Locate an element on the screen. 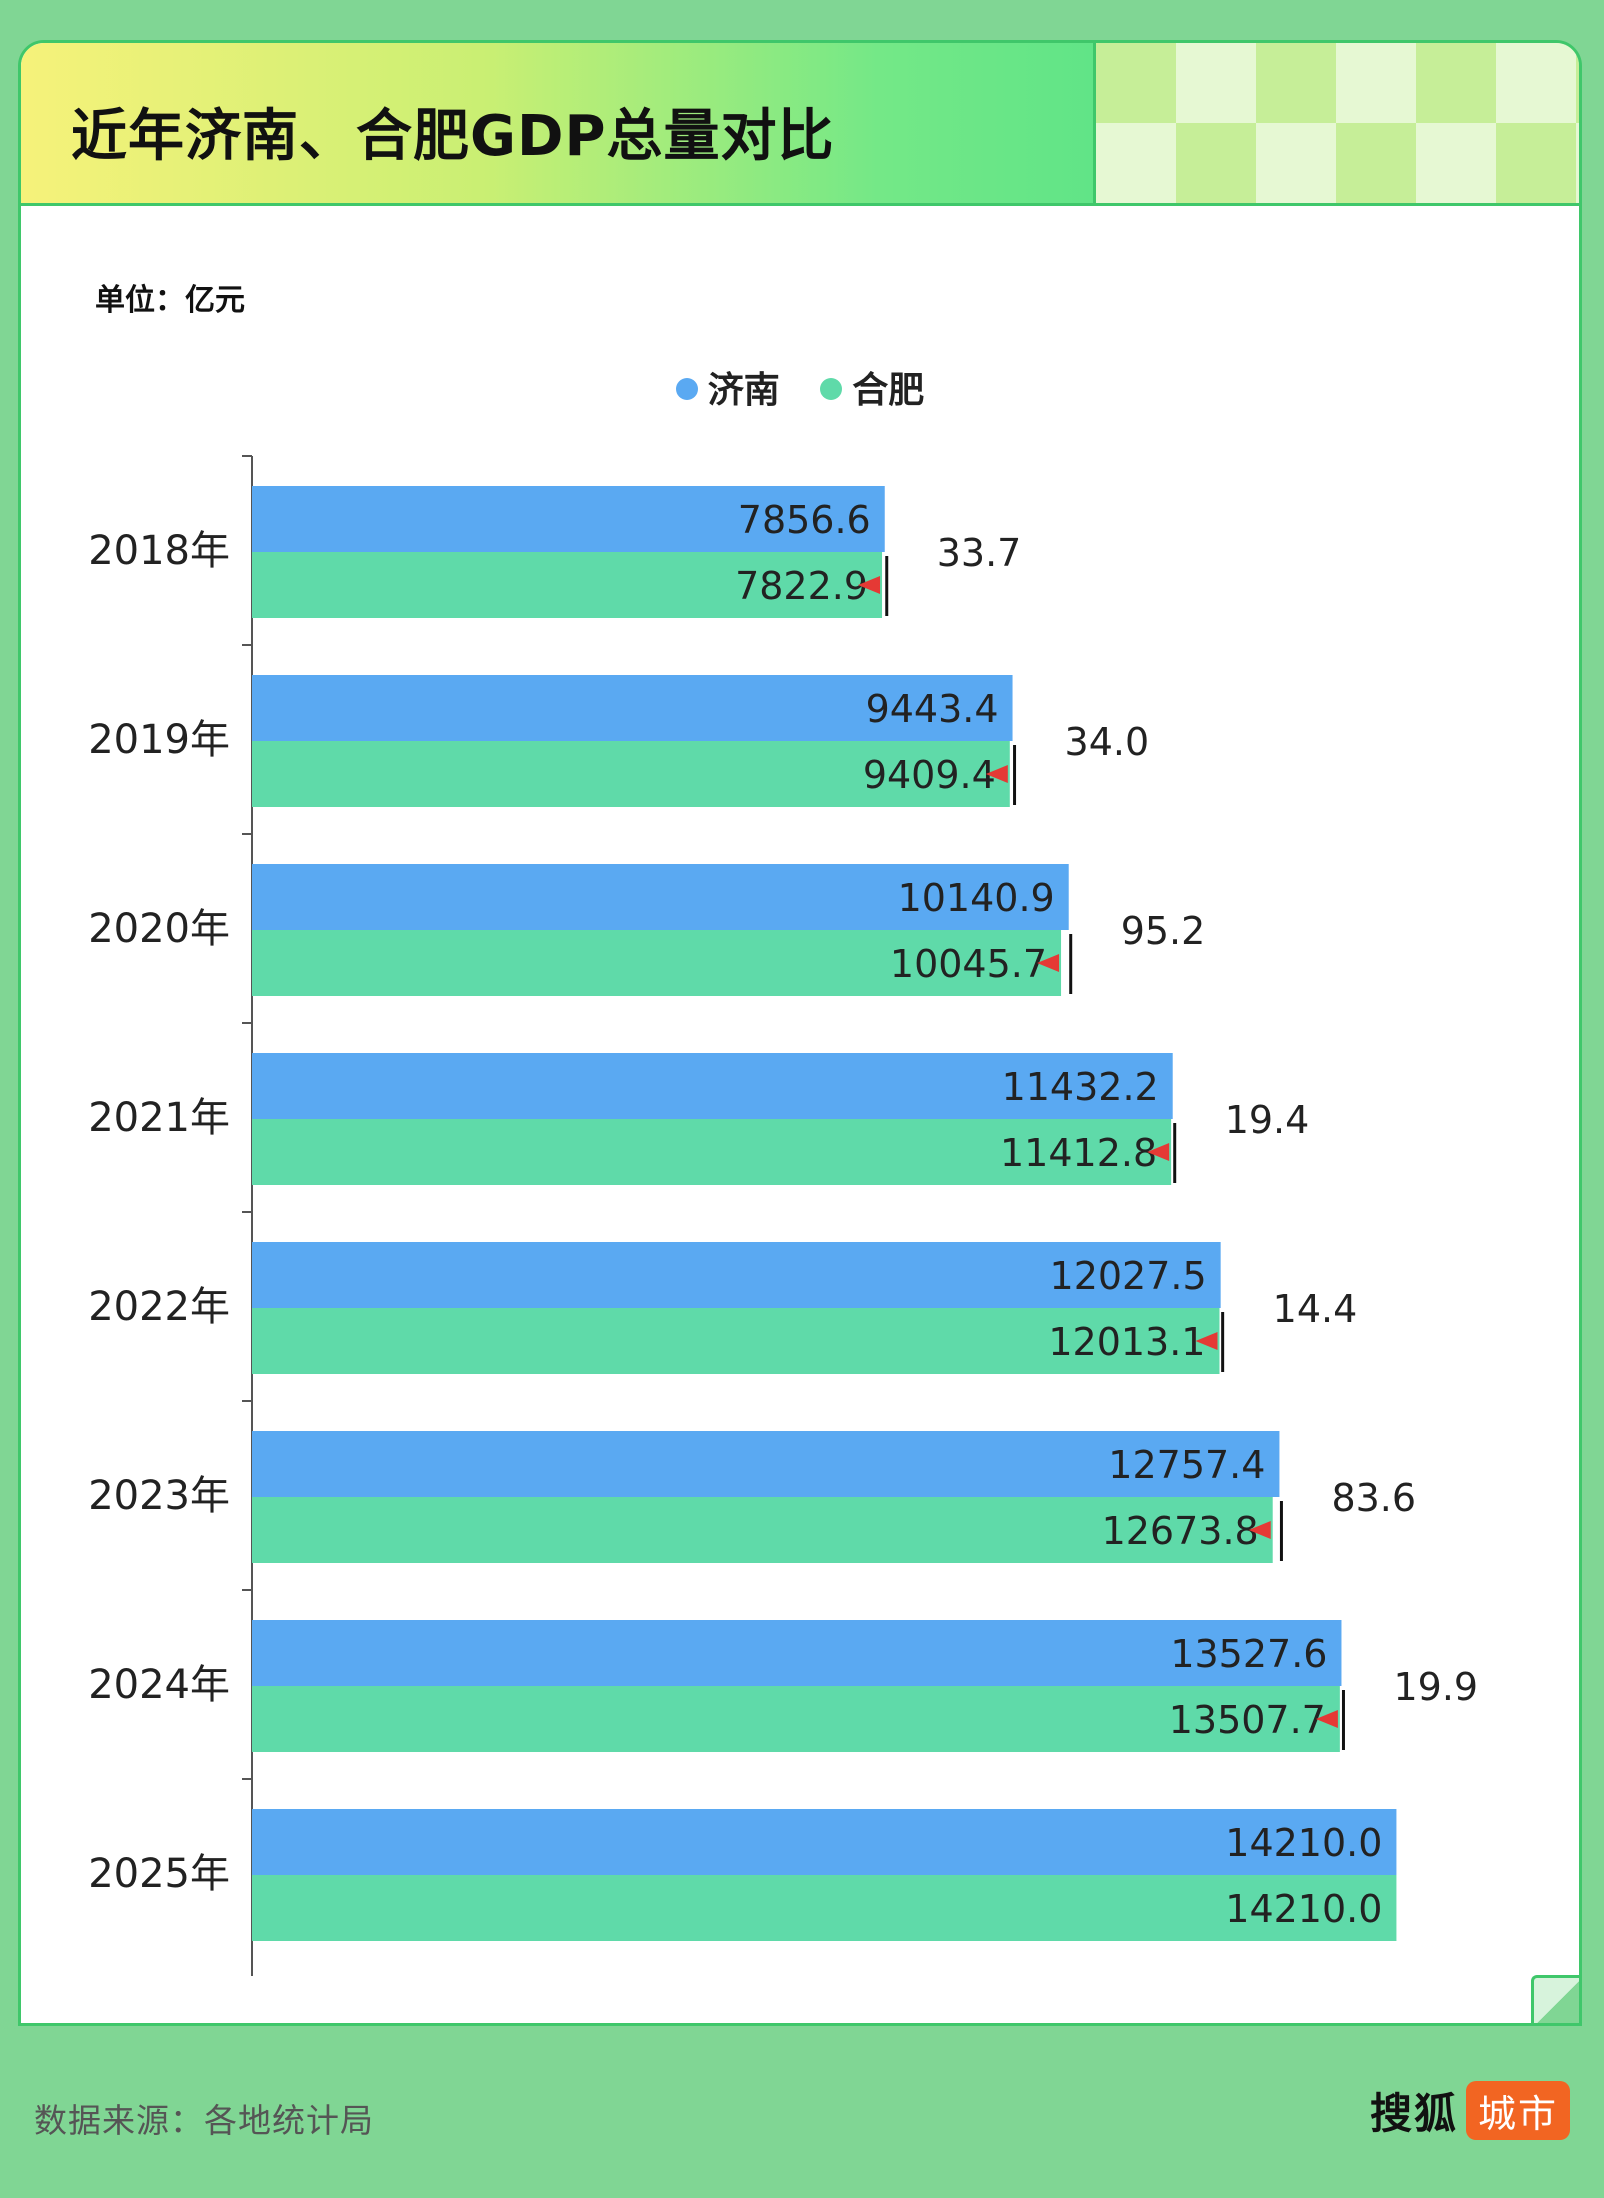 The image size is (1604, 2198). value-label: 10045.7 is located at coordinates (968, 964).